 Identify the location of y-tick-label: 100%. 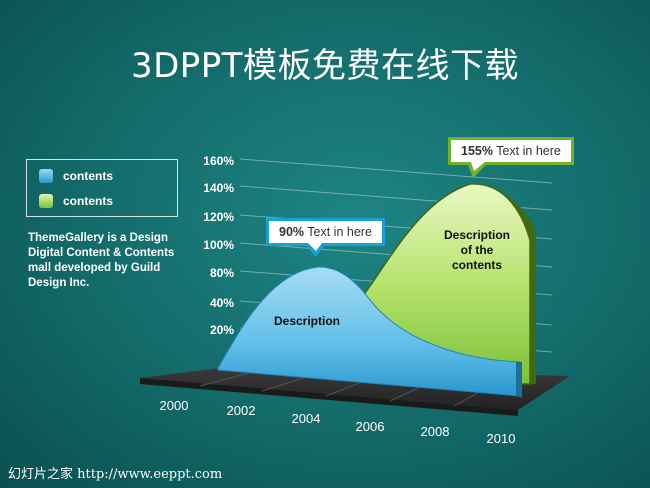
(218, 245).